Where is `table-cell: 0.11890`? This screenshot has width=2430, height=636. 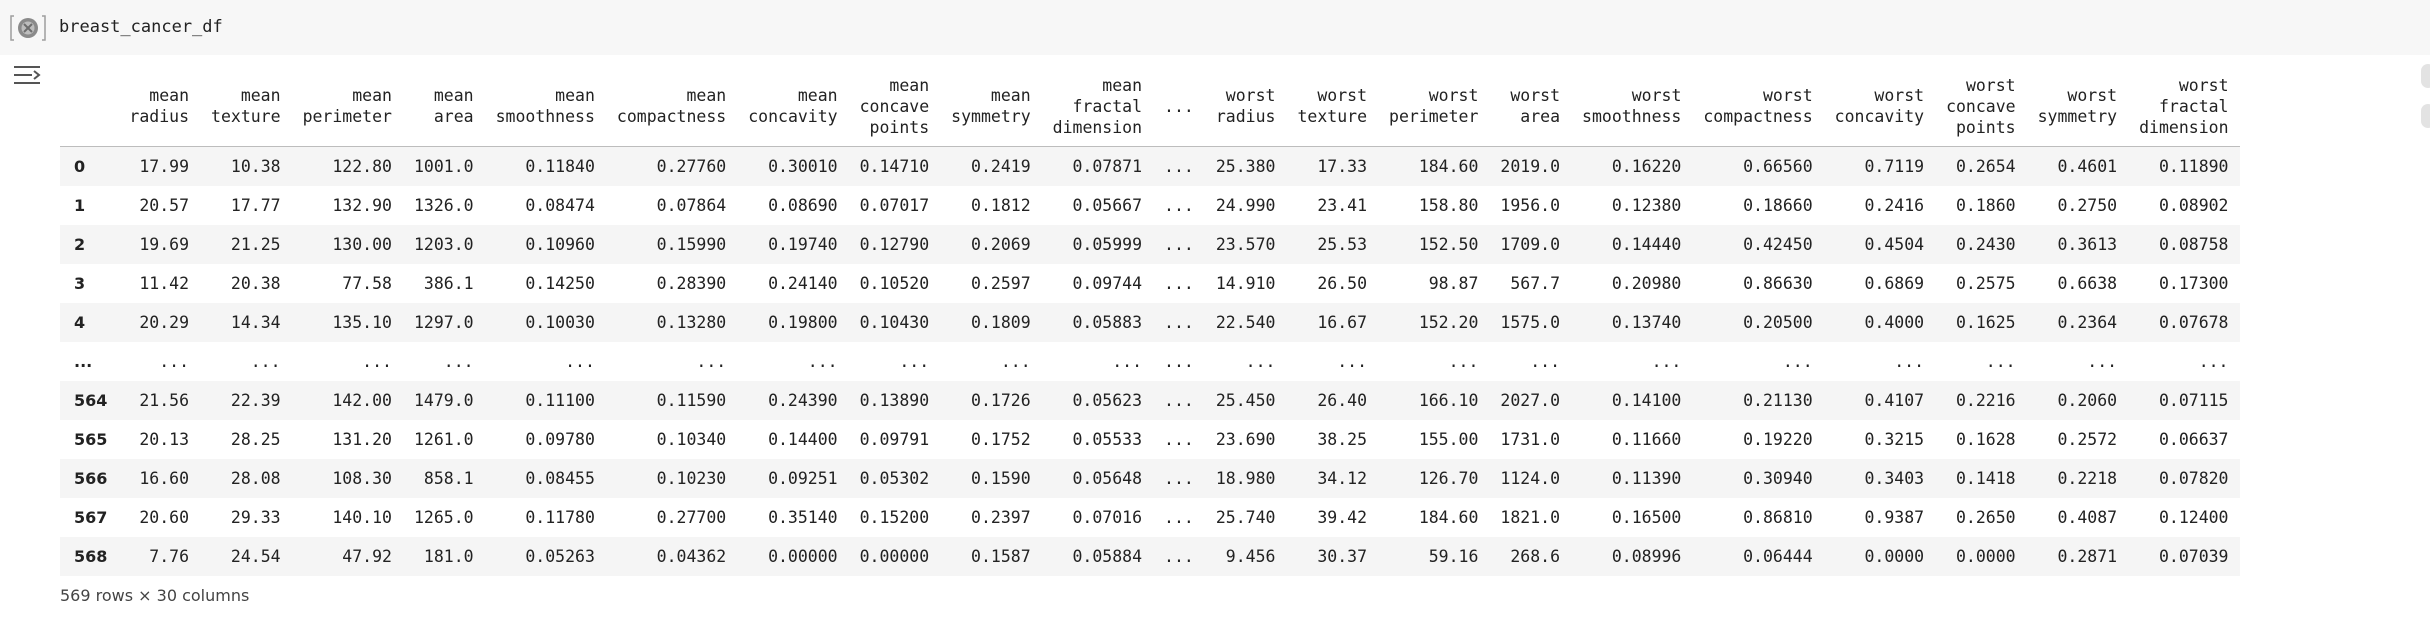 table-cell: 0.11890 is located at coordinates (2184, 166).